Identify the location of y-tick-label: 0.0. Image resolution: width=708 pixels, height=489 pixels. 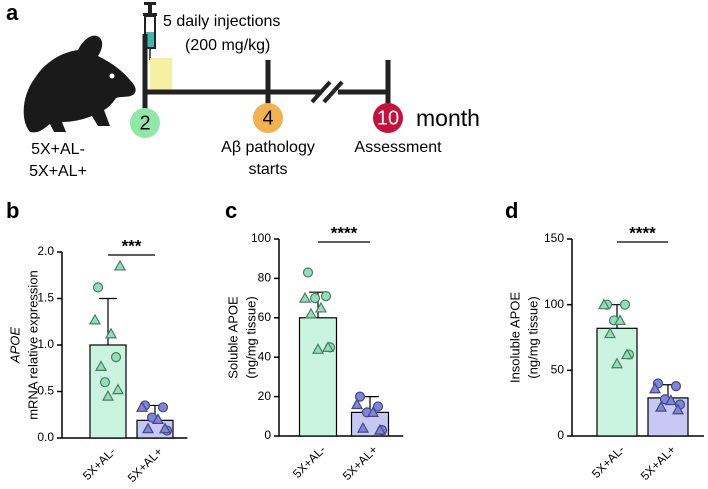
(45, 437).